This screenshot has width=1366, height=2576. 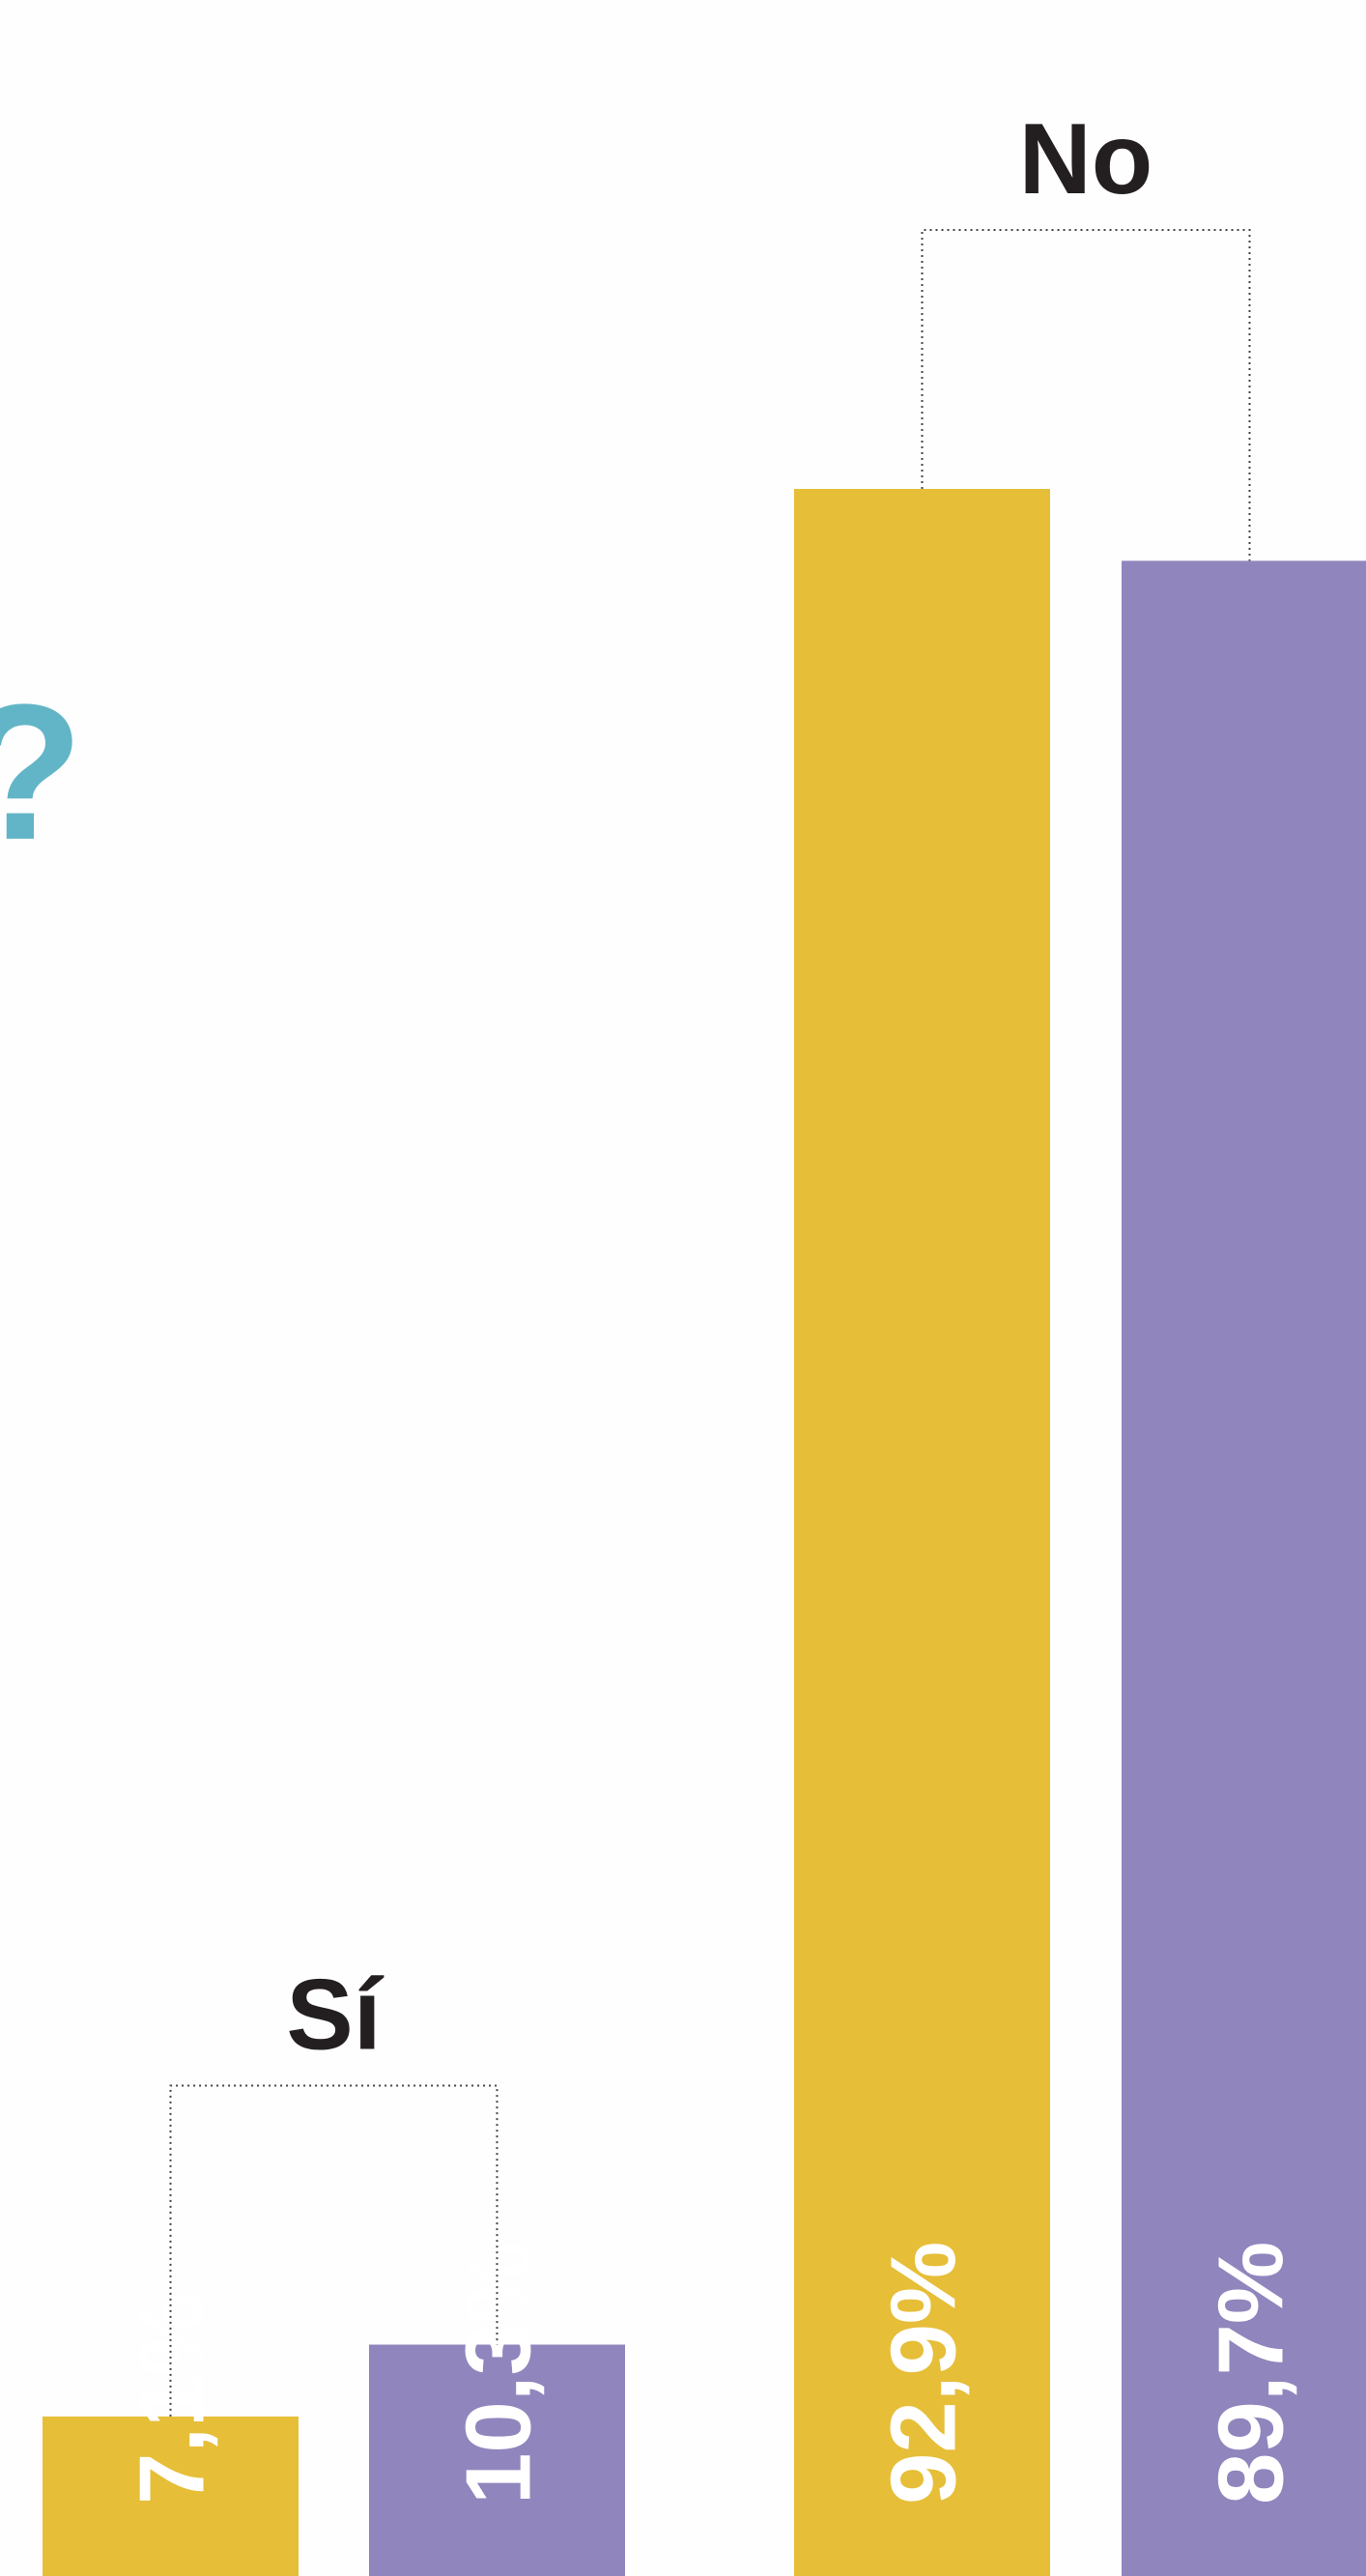 I want to click on heading-fragment: i, so click(x=7, y=388).